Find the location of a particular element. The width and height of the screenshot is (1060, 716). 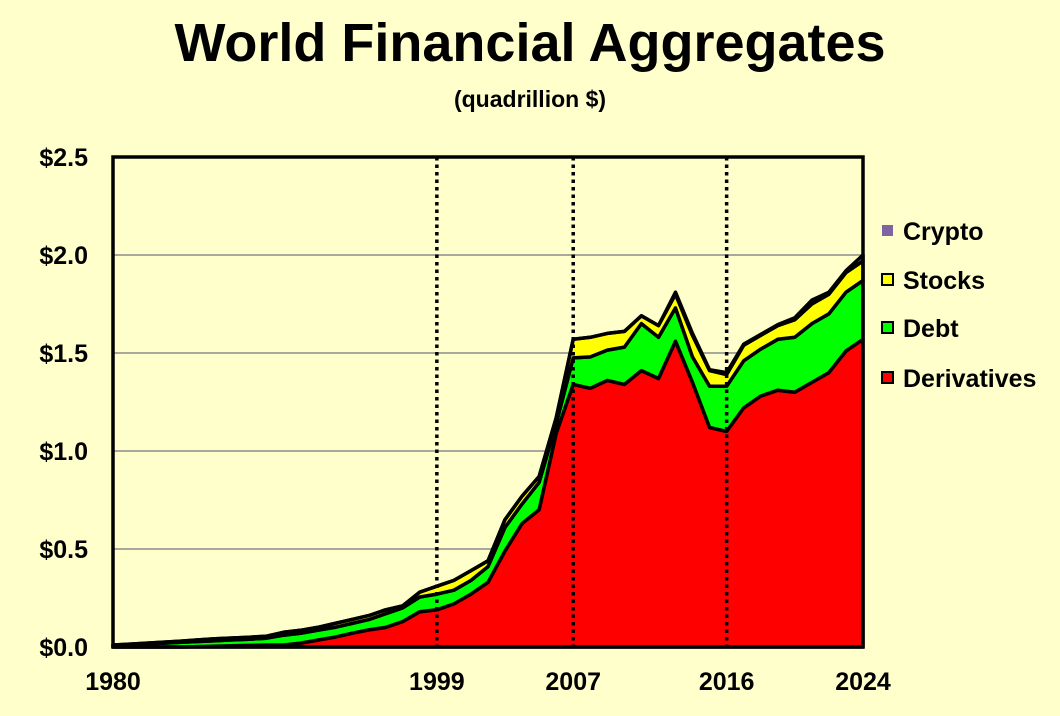

legend-item-stocks: Stocks is located at coordinates (933, 281).